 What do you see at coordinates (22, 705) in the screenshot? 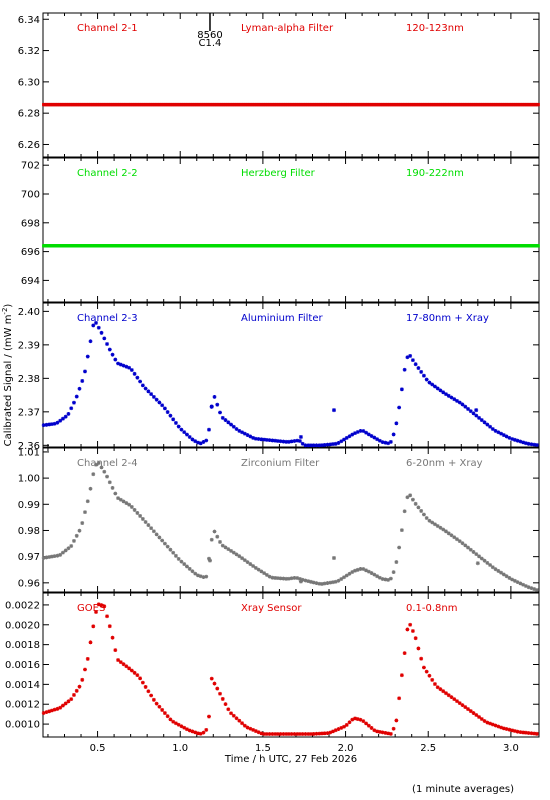
I see `y-tick-label: 0.0012` at bounding box center [22, 705].